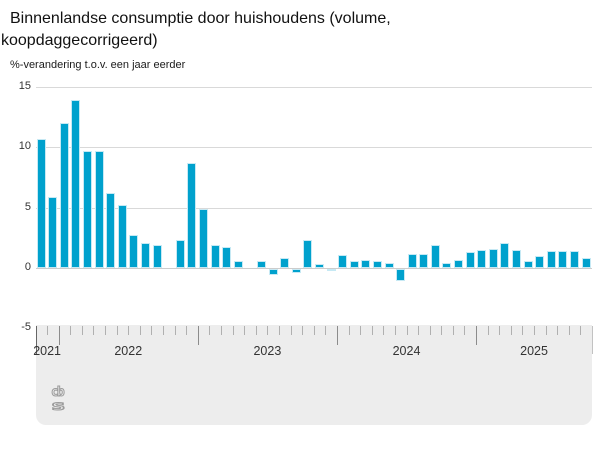  What do you see at coordinates (79, 40) in the screenshot?
I see `chart-title-line2: koopdaggecorrigeerd)` at bounding box center [79, 40].